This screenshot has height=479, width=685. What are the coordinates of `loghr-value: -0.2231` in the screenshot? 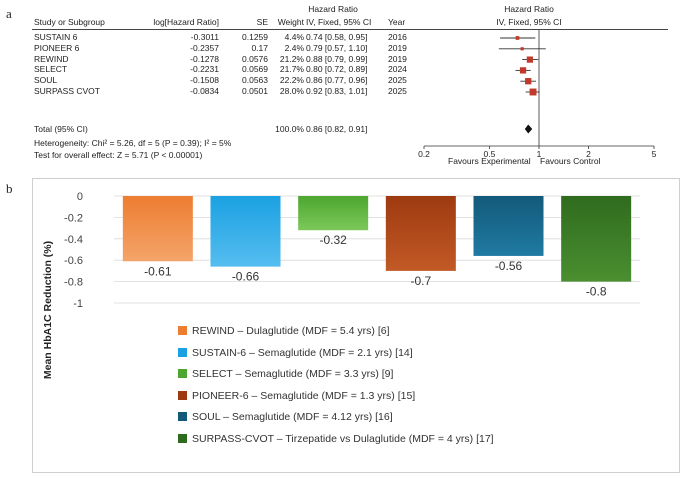 It's located at (204, 69).